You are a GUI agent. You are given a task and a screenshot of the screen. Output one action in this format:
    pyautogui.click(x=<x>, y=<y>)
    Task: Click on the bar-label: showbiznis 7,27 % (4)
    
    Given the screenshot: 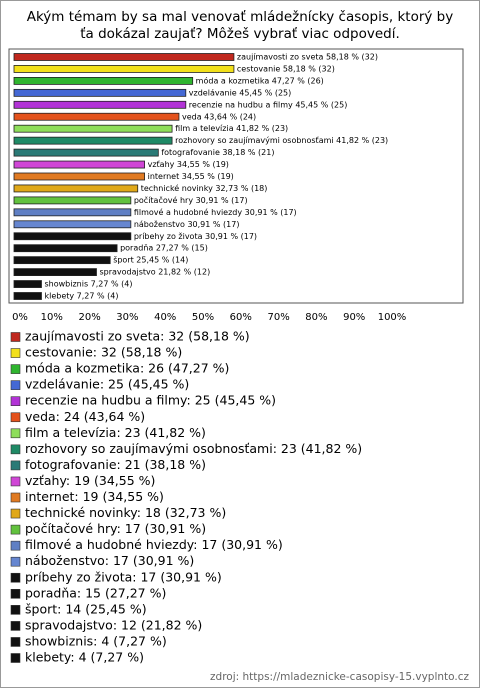 What is the action you would take?
    pyautogui.click(x=88, y=284)
    